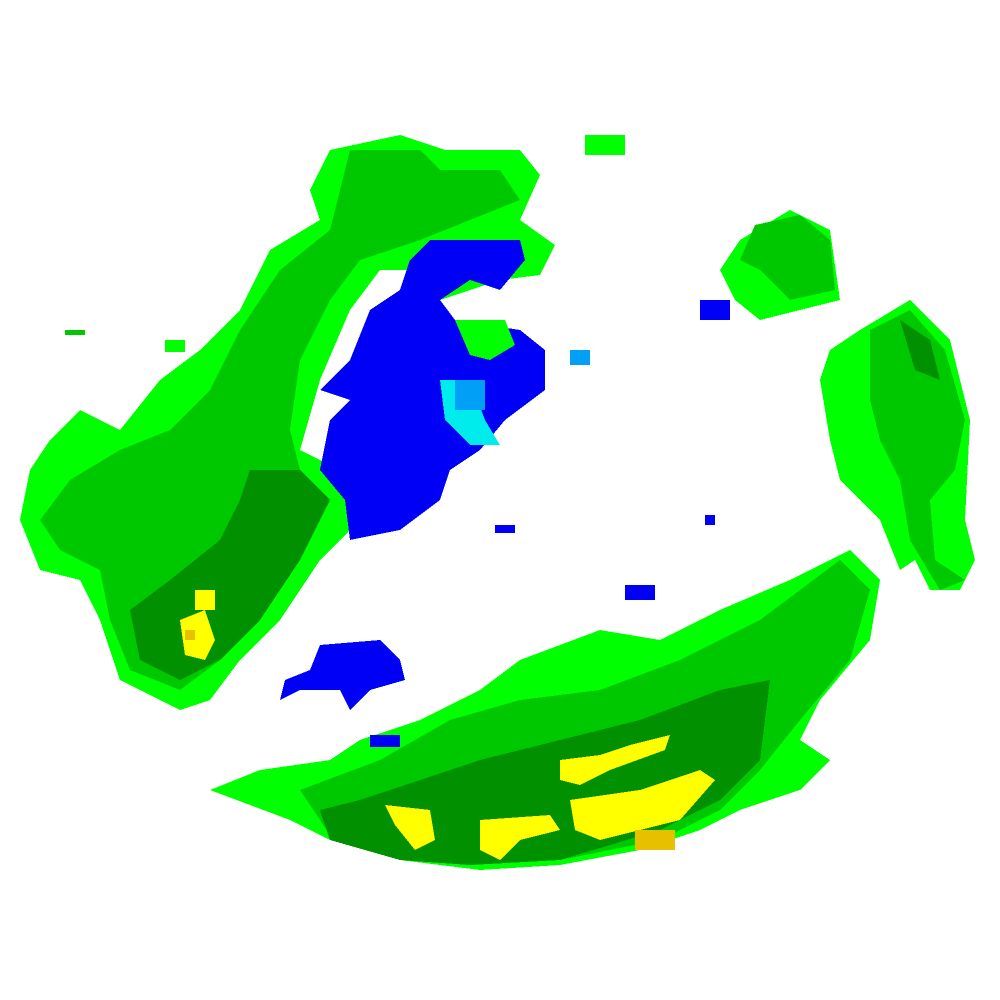 This screenshot has width=1000, height=1000. What do you see at coordinates (230, 575) in the screenshot?
I see `echo-west-dark` at bounding box center [230, 575].